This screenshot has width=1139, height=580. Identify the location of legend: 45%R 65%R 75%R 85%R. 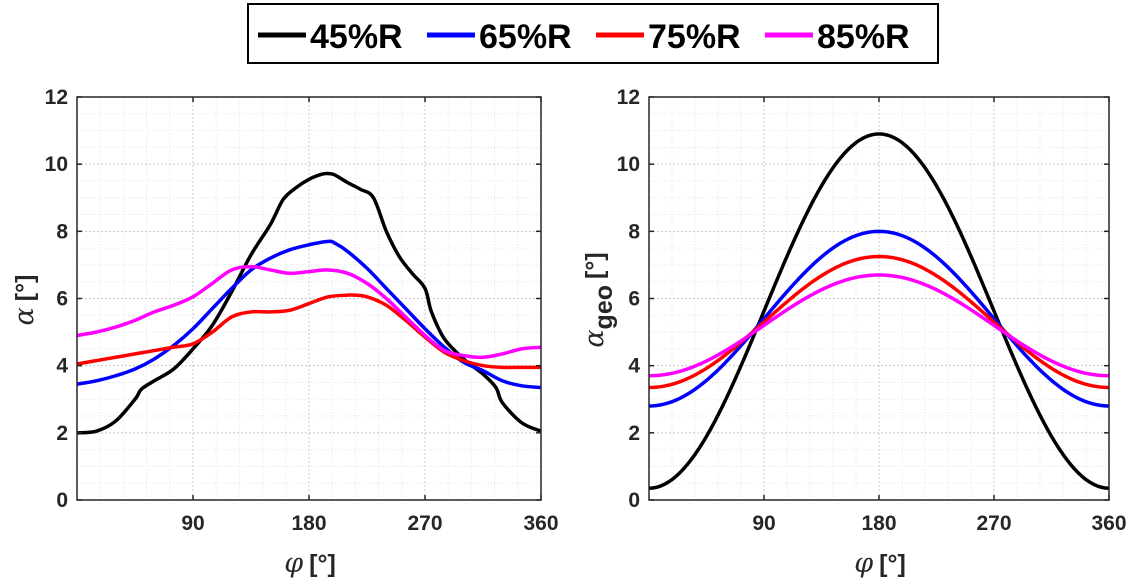
(593, 33).